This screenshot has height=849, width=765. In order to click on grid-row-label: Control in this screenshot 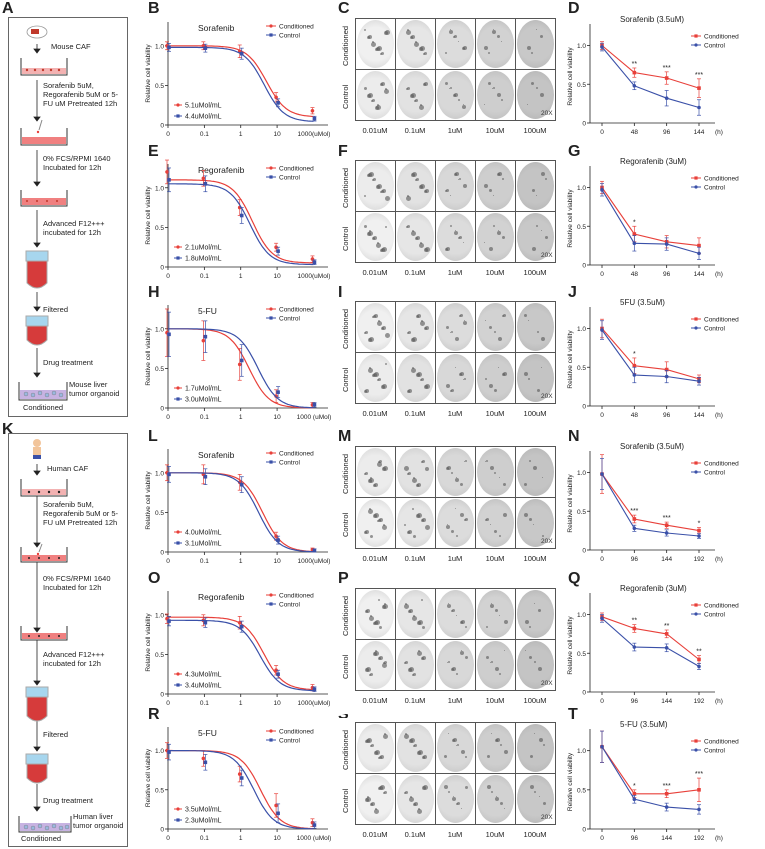, I will do `click(345, 238)`.